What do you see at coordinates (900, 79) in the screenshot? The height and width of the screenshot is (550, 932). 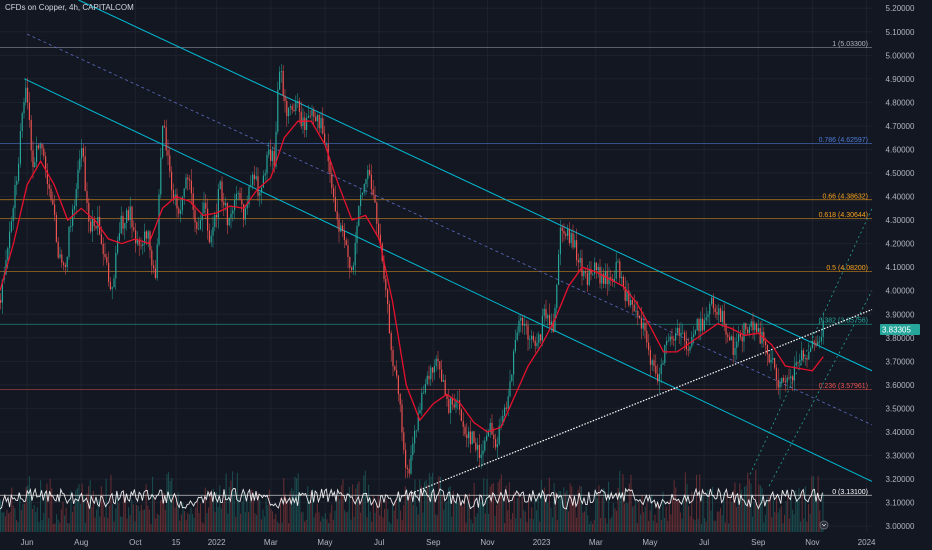 I see `y-tick-label: 4.90000` at bounding box center [900, 79].